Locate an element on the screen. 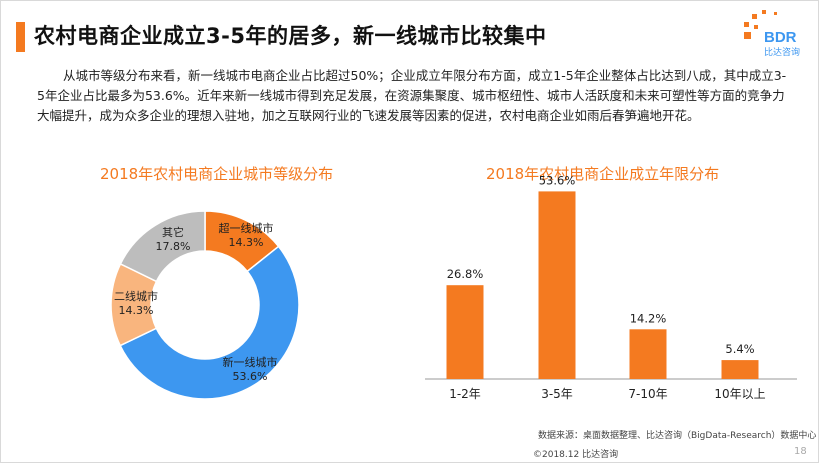  page-number: 18 is located at coordinates (800, 451).